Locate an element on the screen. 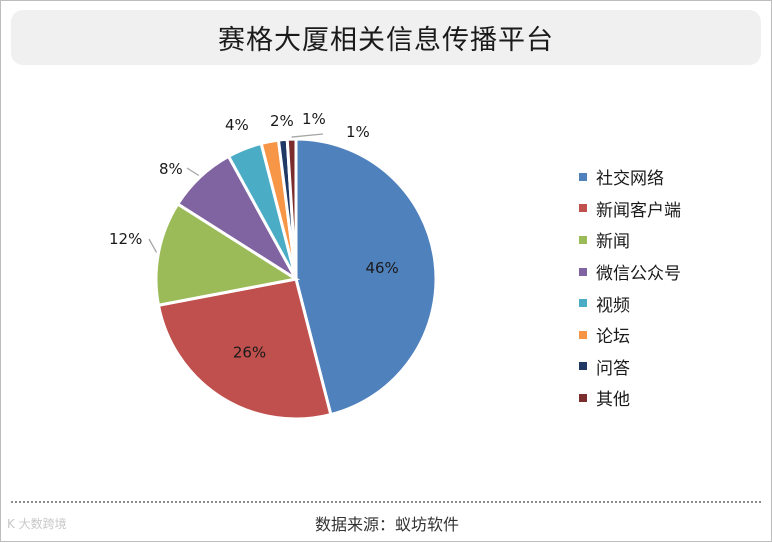  legend-label-3: 新闻 is located at coordinates (613, 242).